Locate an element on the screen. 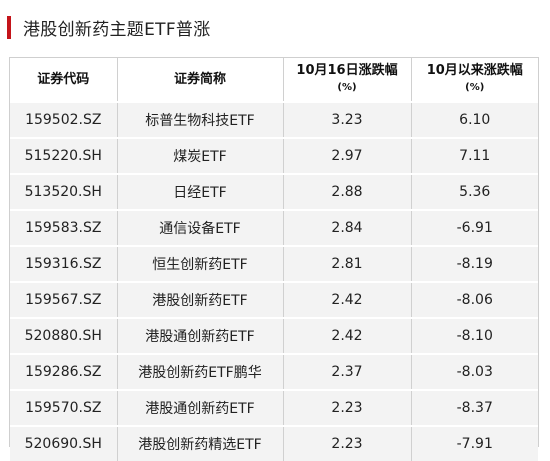 This screenshot has height=461, width=550. cell-name: 标普生物科技ETF is located at coordinates (199, 119).